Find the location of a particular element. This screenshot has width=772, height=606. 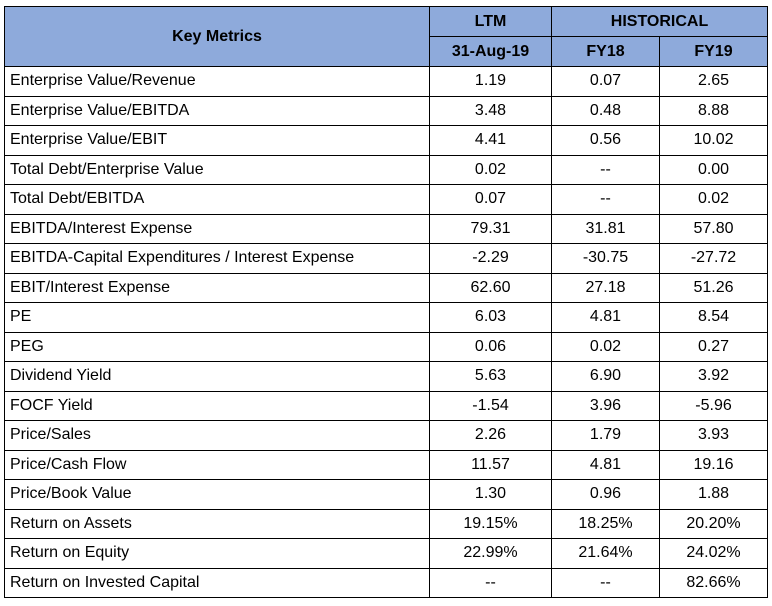

fy18-value: 0.96 is located at coordinates (605, 494).